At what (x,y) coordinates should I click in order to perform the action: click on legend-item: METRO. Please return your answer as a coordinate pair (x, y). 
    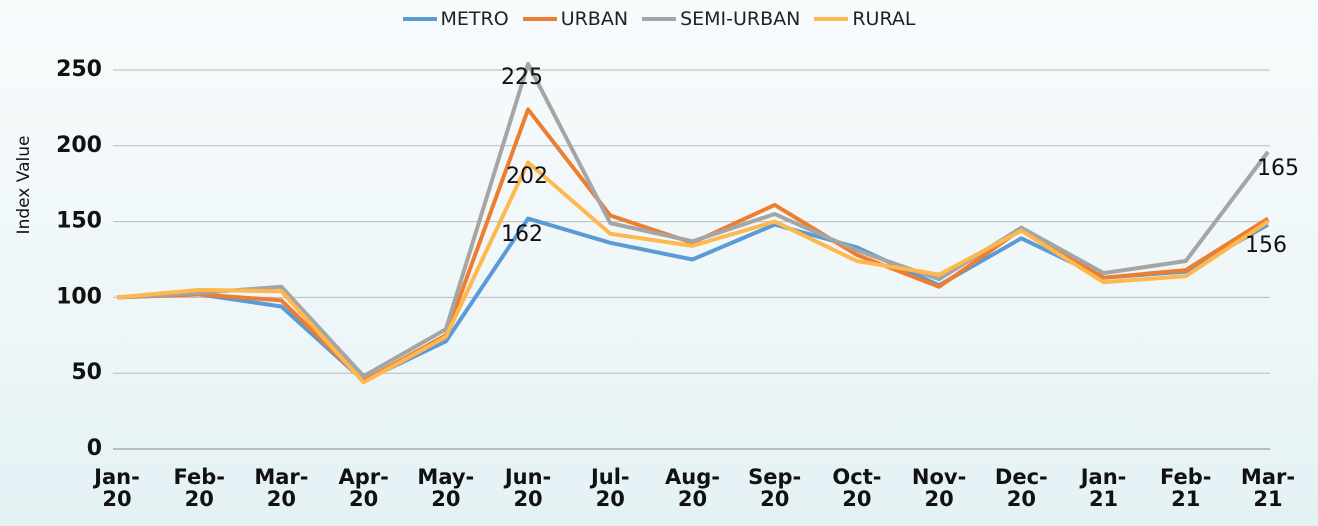
    Looking at the image, I should click on (455, 19).